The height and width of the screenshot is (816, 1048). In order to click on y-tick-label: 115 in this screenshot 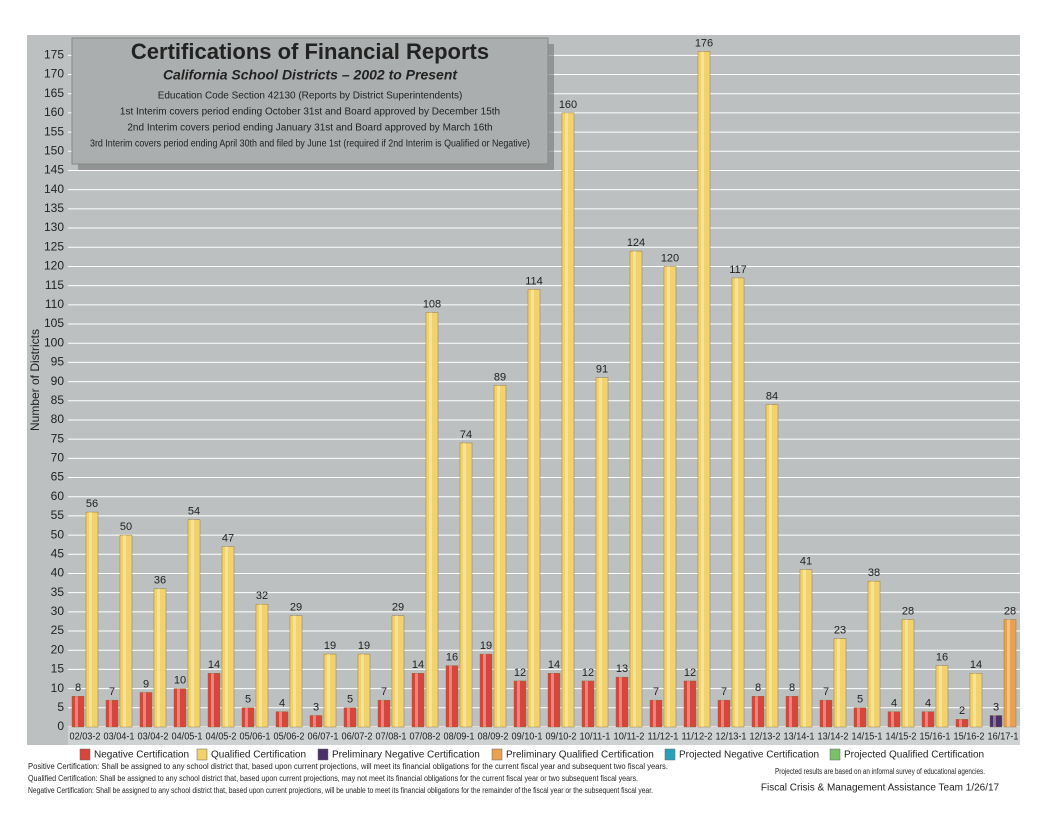, I will do `click(54, 285)`.